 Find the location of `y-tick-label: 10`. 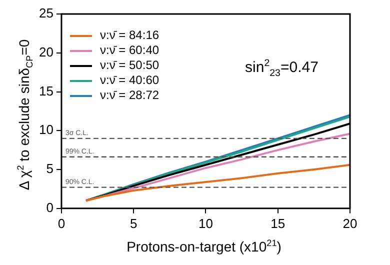

y-tick-label: 10 is located at coordinates (46, 130).